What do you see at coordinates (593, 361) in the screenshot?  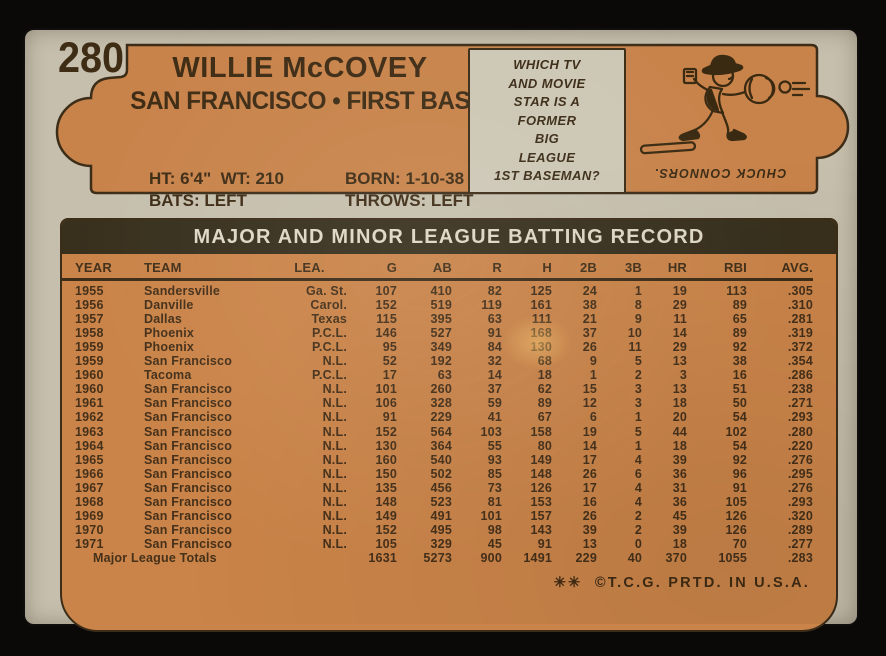 I see `table-cell: 9` at bounding box center [593, 361].